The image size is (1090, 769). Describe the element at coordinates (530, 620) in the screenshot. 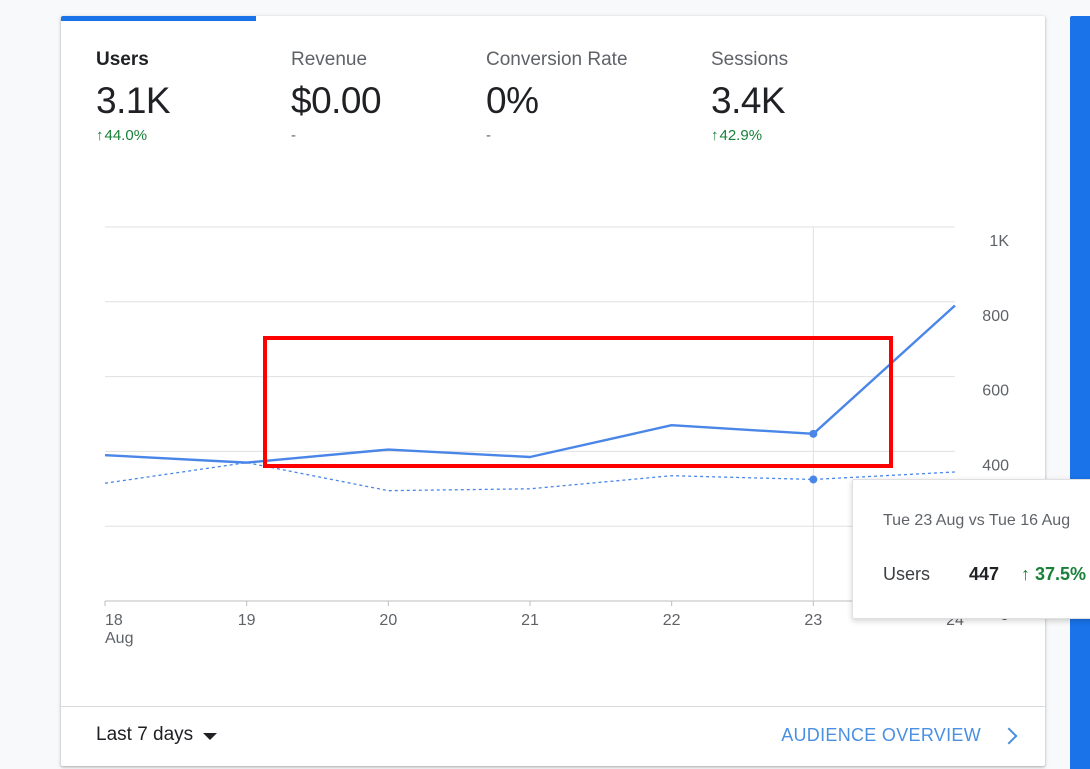

I see `x-tick-label: 21` at that location.